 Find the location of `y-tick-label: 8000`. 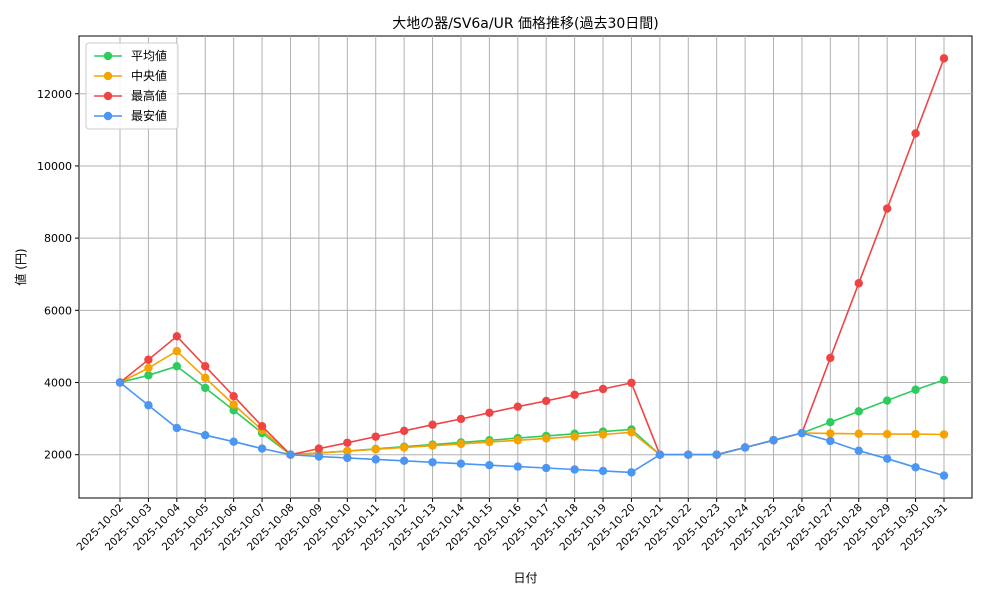

y-tick-label: 8000 is located at coordinates (58, 238).